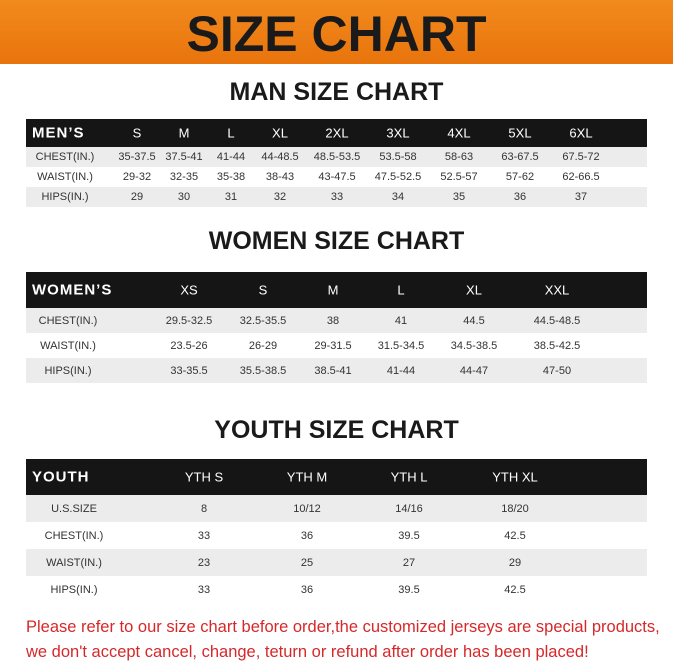 The image size is (673, 669). Describe the element at coordinates (474, 320) in the screenshot. I see `table-cell: 44.5` at that location.